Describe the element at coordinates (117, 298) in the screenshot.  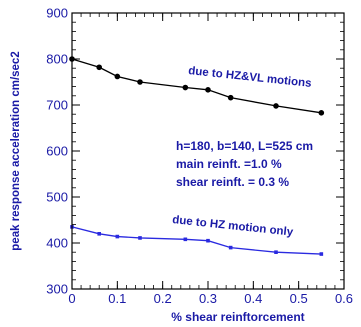
I see `x-tick-label: 0.1` at that location.